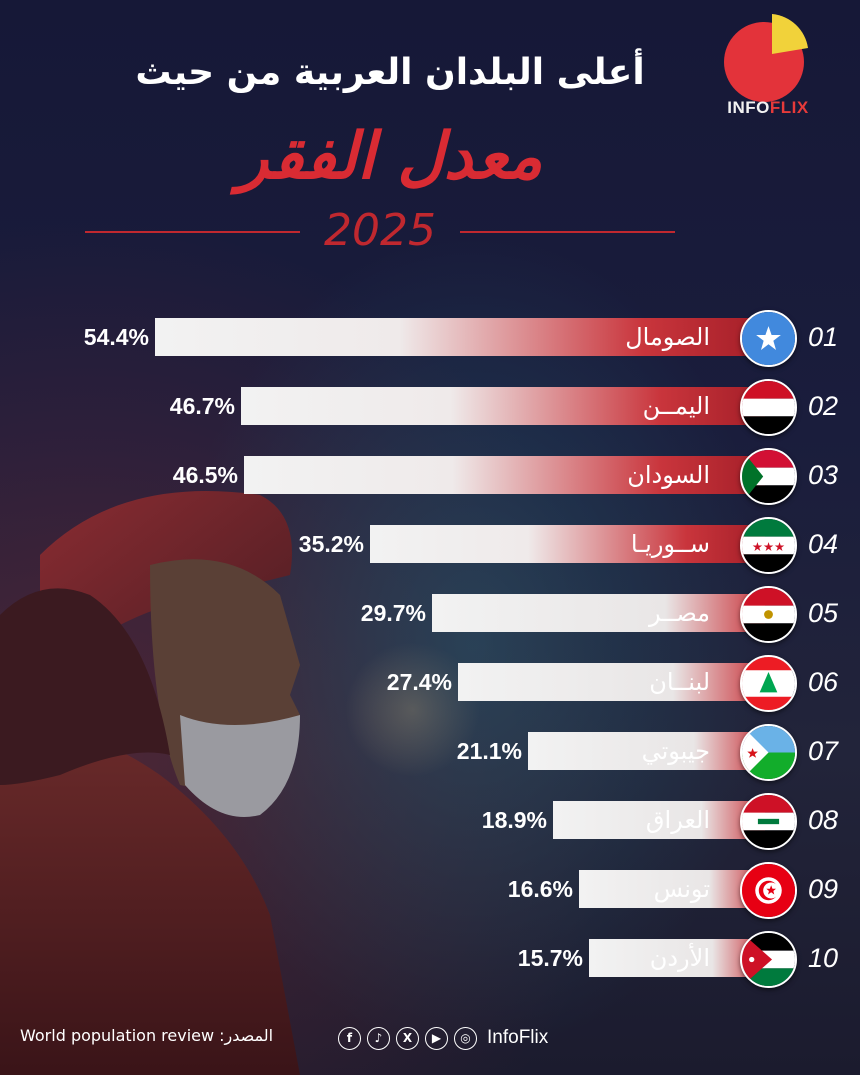  What do you see at coordinates (823, 475) in the screenshot?
I see `rank-label: 03` at bounding box center [823, 475].